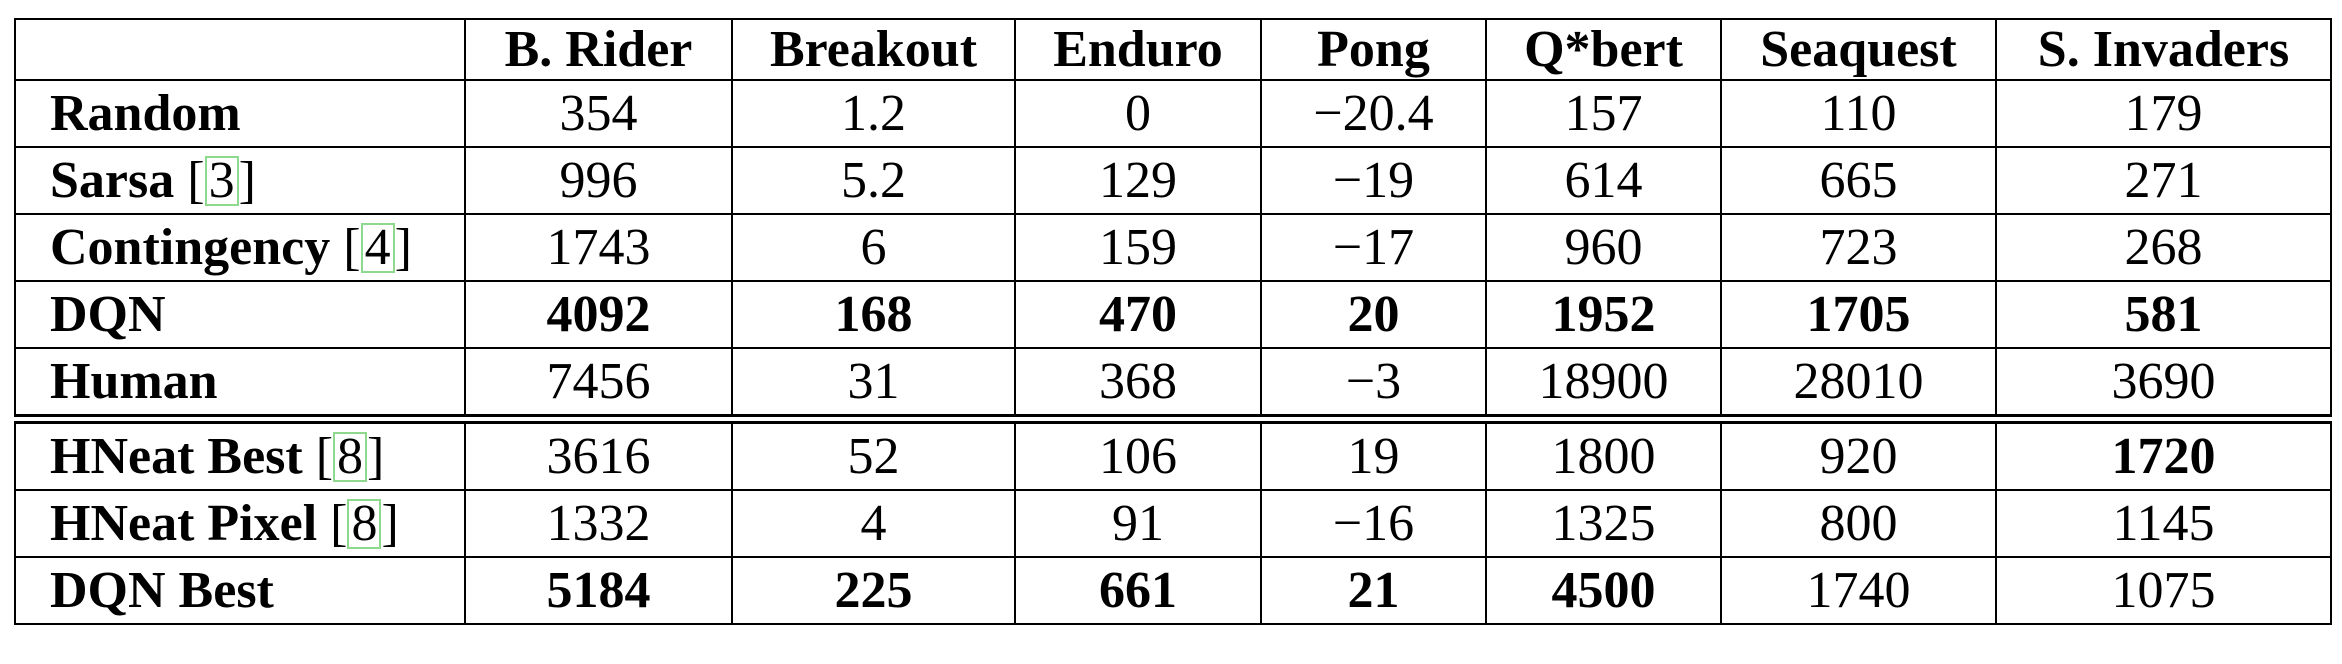 The image size is (2342, 664). I want to click on score-cell: 1720, so click(2163, 452).